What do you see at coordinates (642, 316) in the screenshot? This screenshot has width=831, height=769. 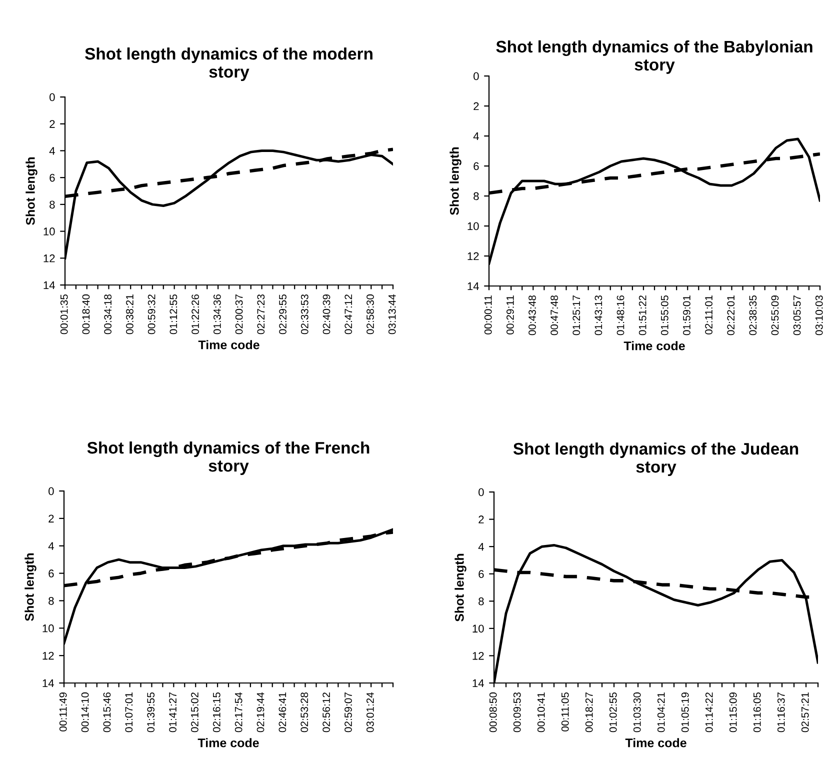 I see `x-tick-label: 01:51:22` at bounding box center [642, 316].